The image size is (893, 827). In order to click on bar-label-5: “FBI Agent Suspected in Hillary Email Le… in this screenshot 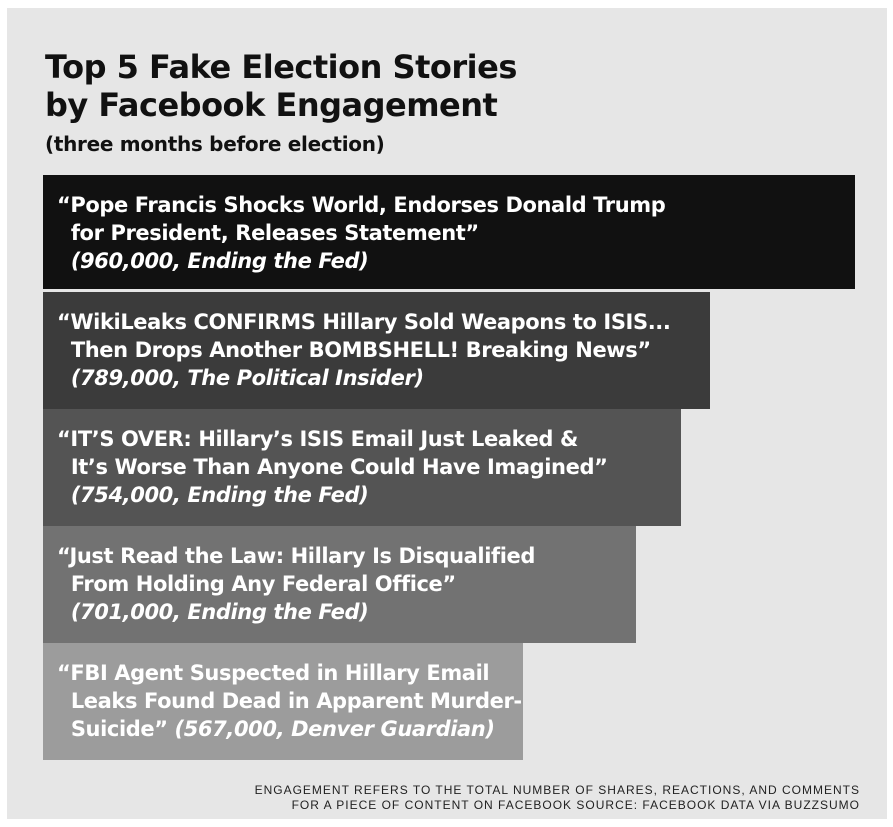, I will do `click(289, 701)`.